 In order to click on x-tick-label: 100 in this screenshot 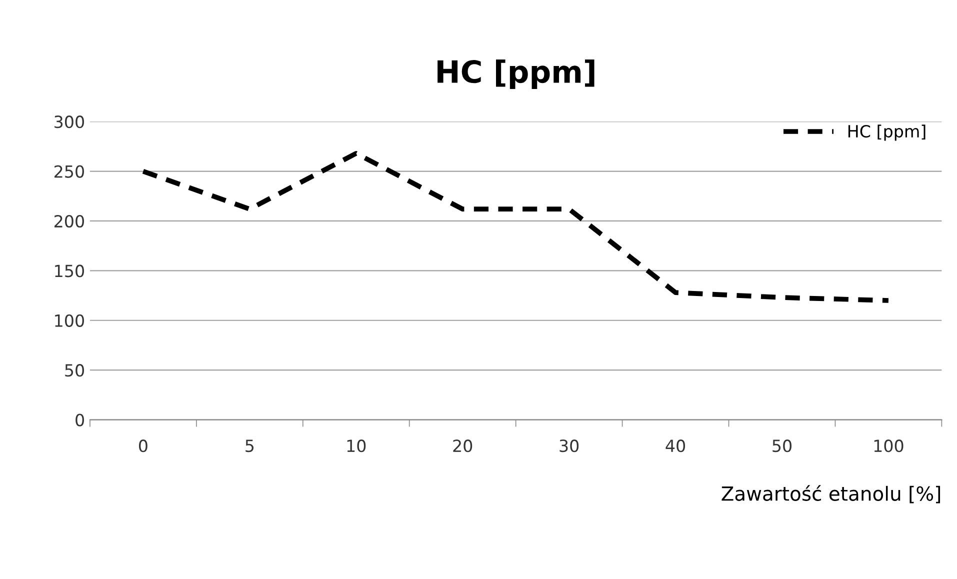, I will do `click(889, 446)`.